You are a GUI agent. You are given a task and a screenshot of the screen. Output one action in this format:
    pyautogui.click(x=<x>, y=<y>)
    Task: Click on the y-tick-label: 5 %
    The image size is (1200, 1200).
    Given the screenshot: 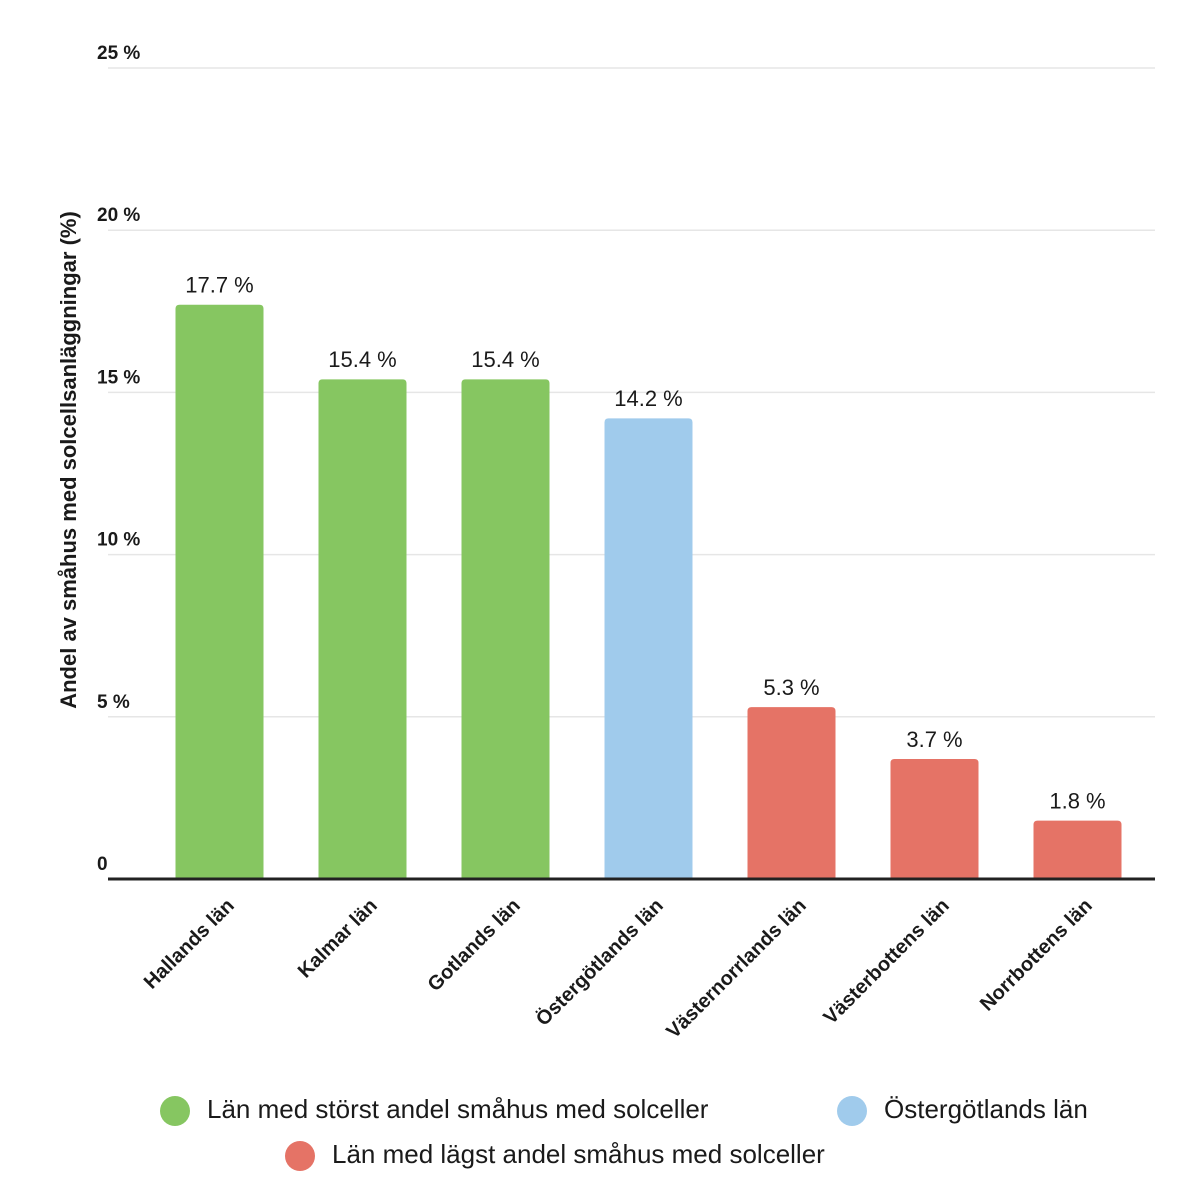 What is the action you would take?
    pyautogui.click(x=113, y=702)
    